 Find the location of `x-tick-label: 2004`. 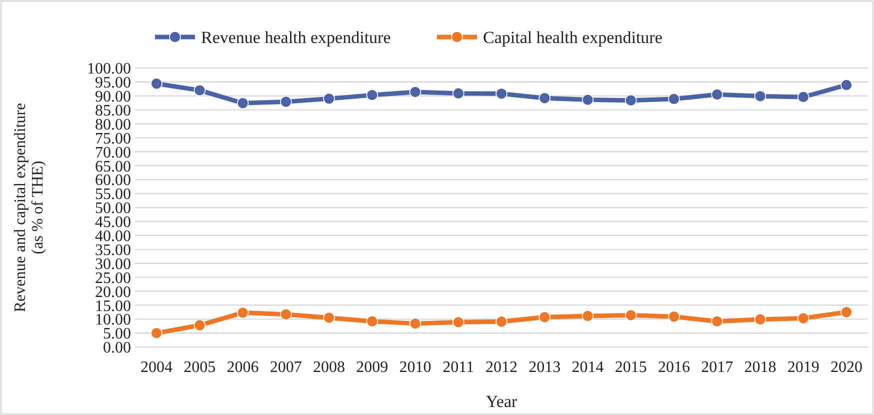

x-tick-label: 2004 is located at coordinates (156, 367).